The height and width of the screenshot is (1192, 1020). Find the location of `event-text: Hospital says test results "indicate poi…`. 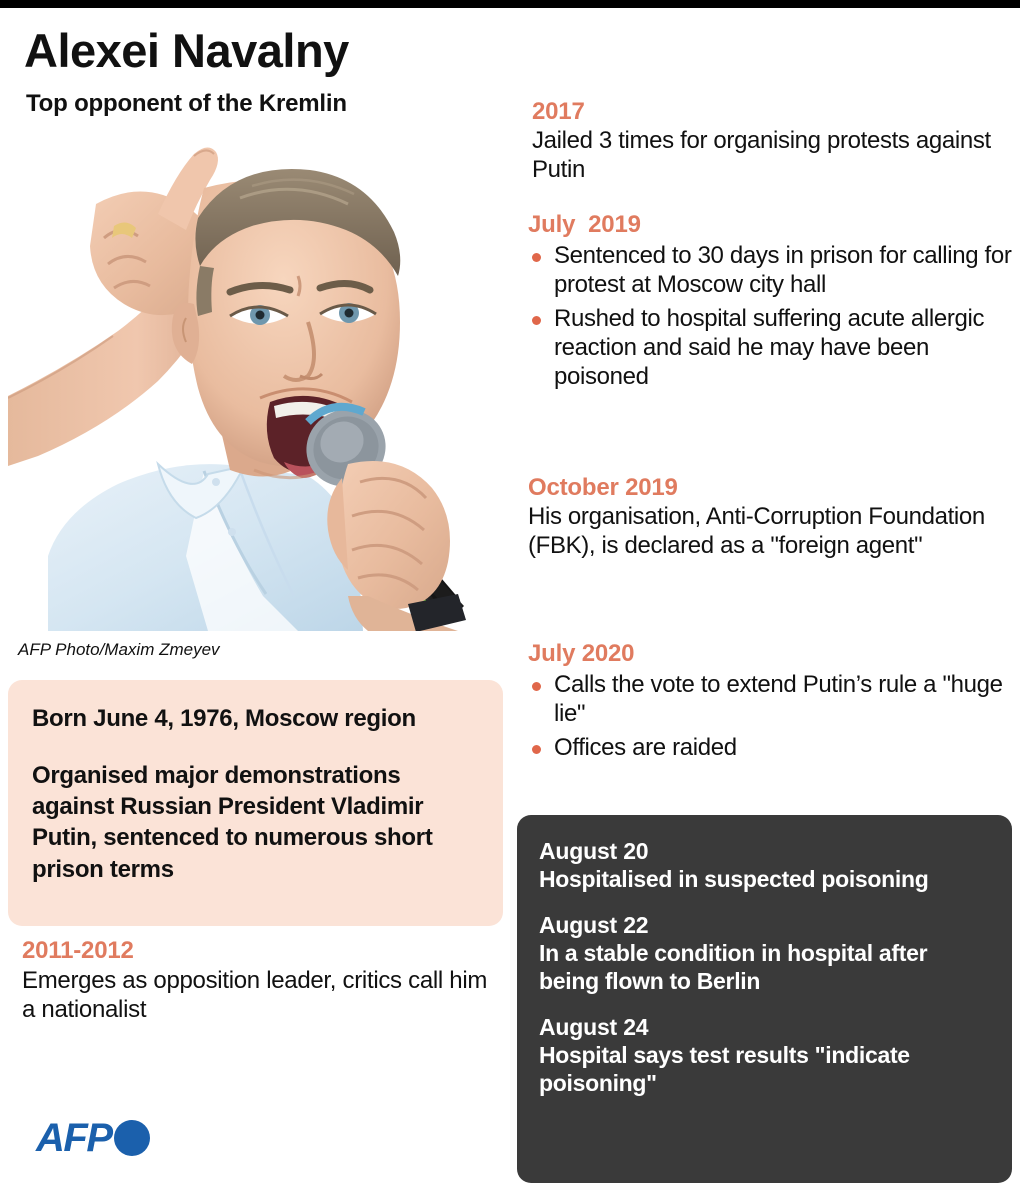

event-text: Hospital says test results "indicate poi… is located at coordinates (724, 1069).